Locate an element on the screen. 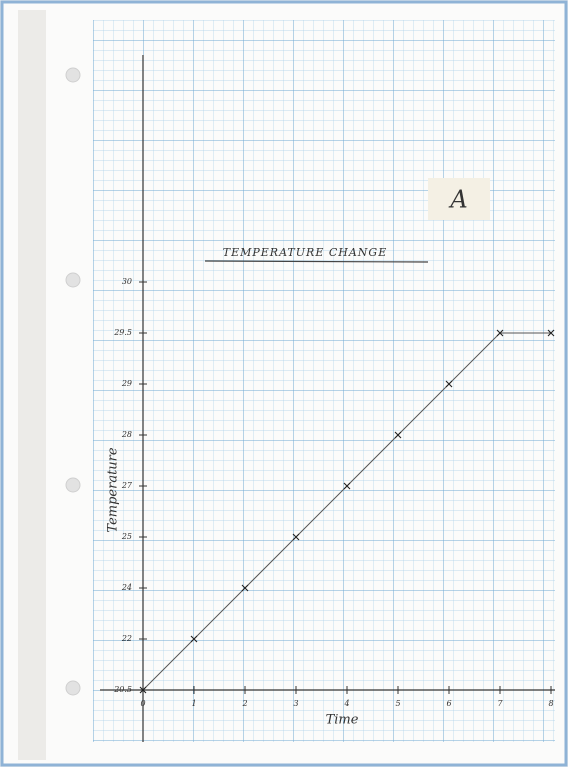 The height and width of the screenshot is (767, 568). x-tick-label: 0 is located at coordinates (142, 703).